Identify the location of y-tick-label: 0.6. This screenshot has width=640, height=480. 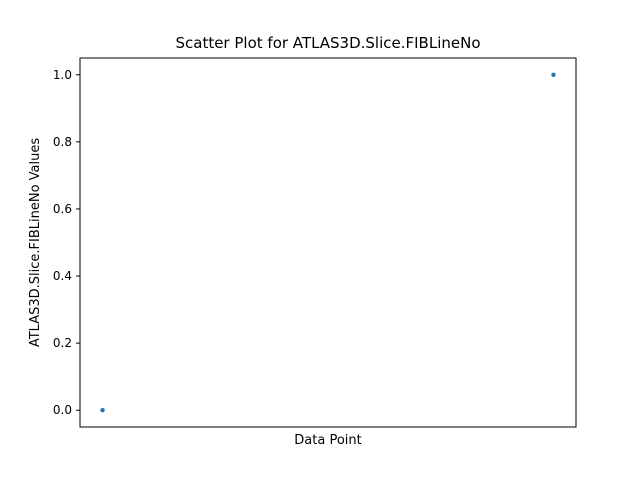
(62, 209).